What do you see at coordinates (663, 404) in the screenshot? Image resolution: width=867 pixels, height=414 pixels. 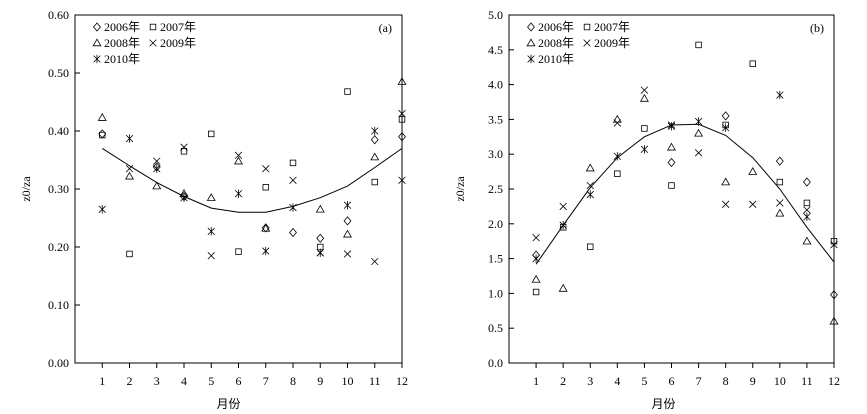 I see `x-axis-title: 月份` at bounding box center [663, 404].